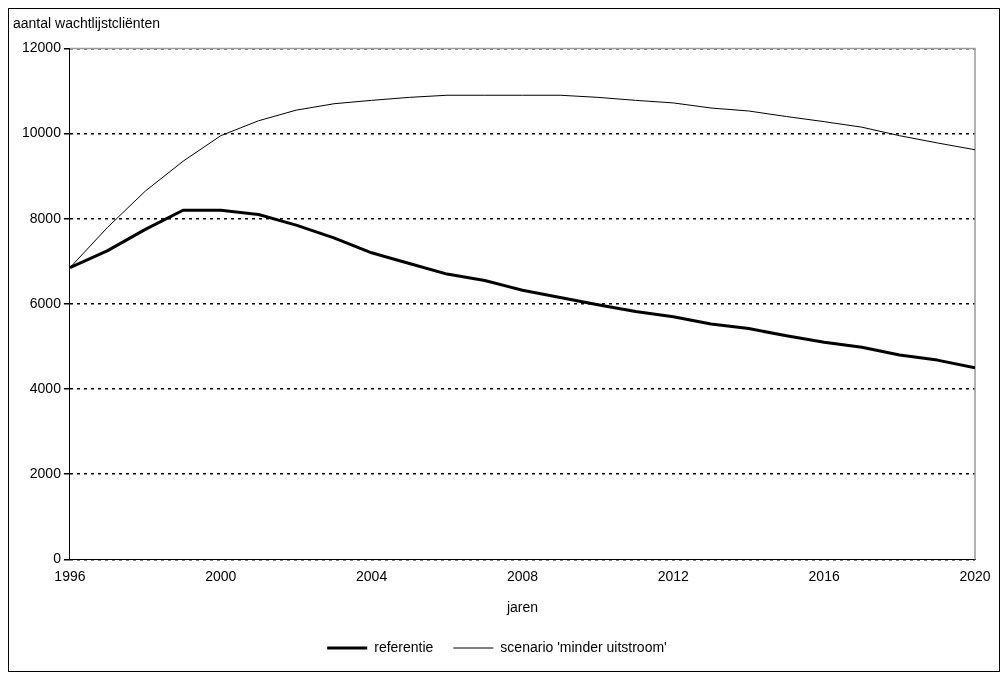  Describe the element at coordinates (70, 575) in the screenshot. I see `x-tick-label: 1996` at that location.